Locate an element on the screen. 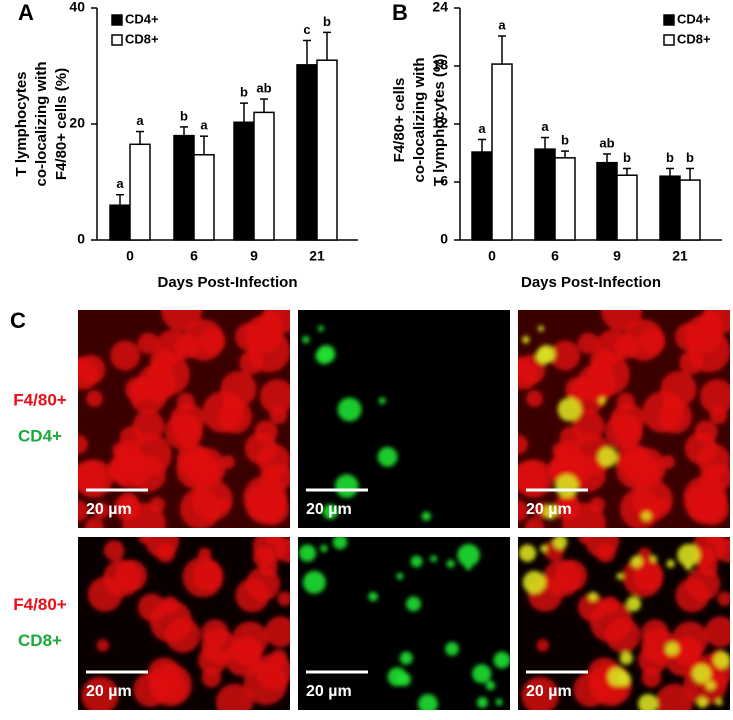 This screenshot has width=733, height=720. row-label: F4/80+ is located at coordinates (39, 399).